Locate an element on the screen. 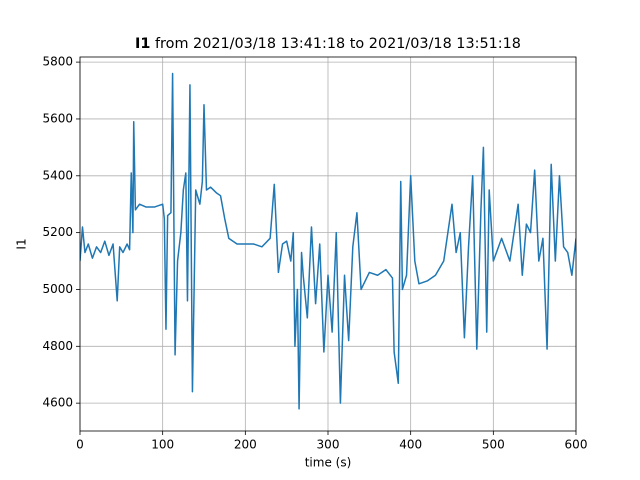  y-tick-label: 4600 is located at coordinates (57, 403).